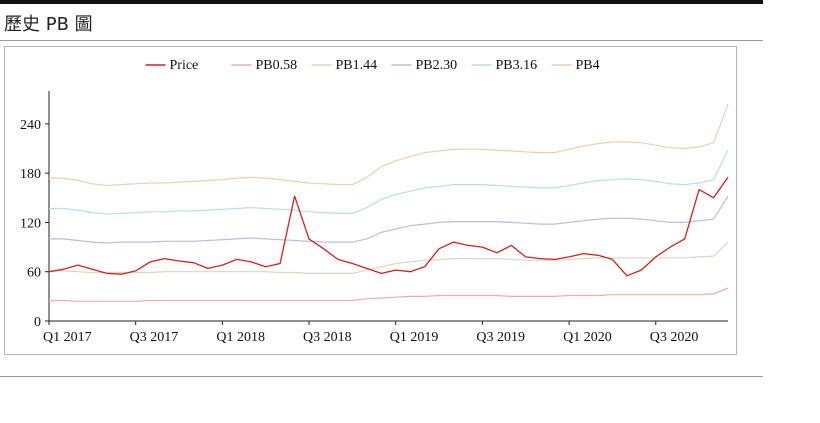 Image resolution: width=820 pixels, height=423 pixels. I want to click on legend-item-pb0-58: PB0.58, so click(264, 65).